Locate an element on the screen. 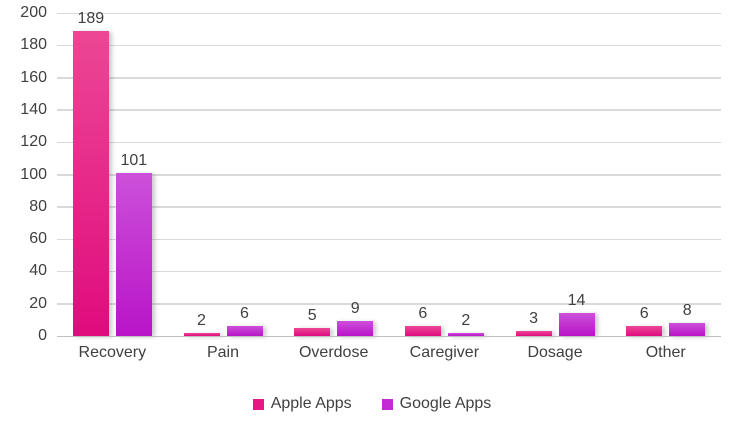 The width and height of the screenshot is (744, 431). value-label: 101 is located at coordinates (134, 160).